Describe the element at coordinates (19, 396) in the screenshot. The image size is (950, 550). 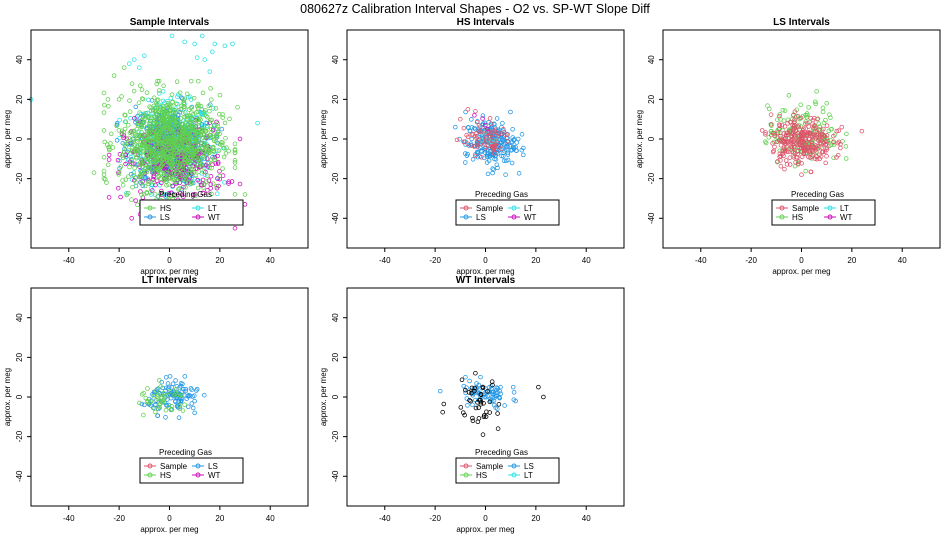
I see `y-tick-label: 0` at that location.